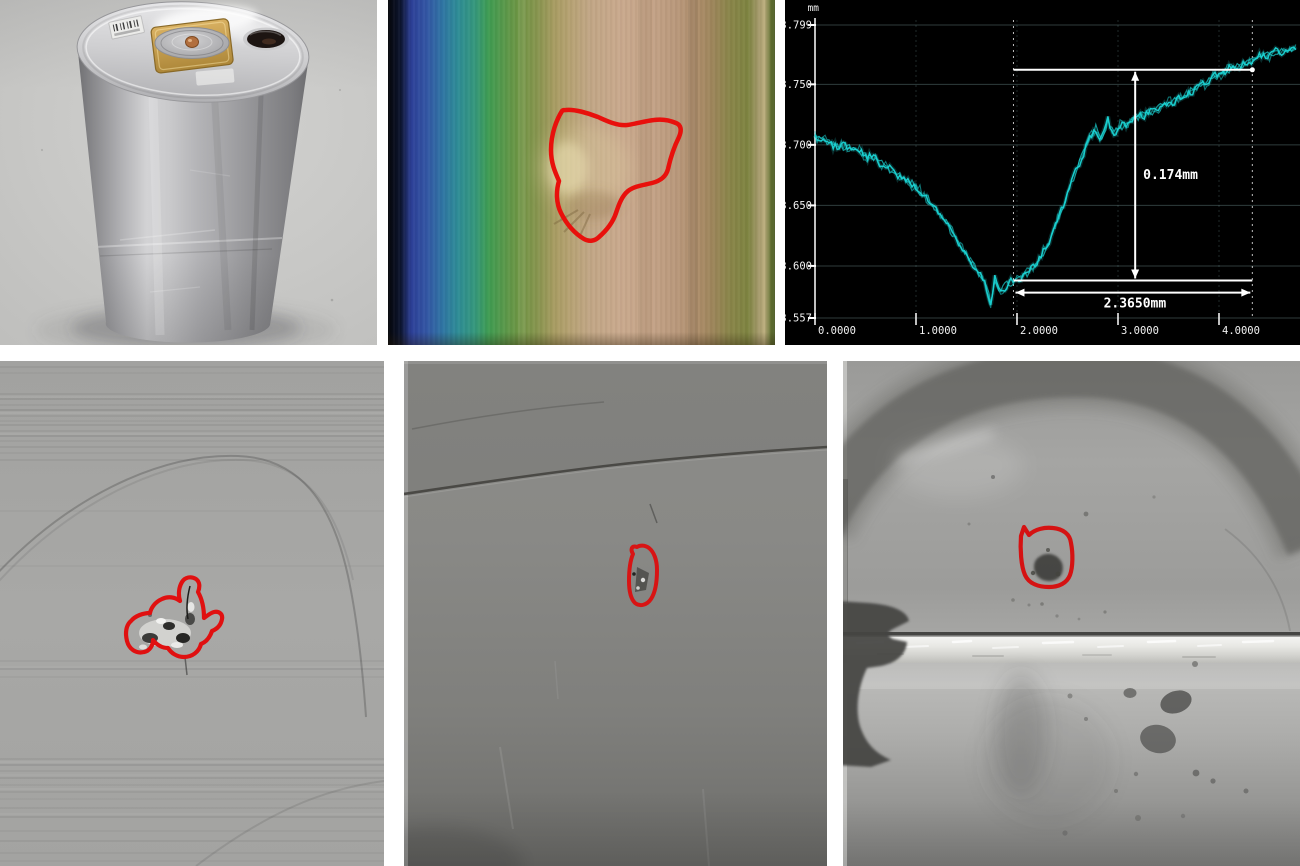 Image resolution: width=1300 pixels, height=866 pixels. I want to click on crack-line, so click(615, 470).